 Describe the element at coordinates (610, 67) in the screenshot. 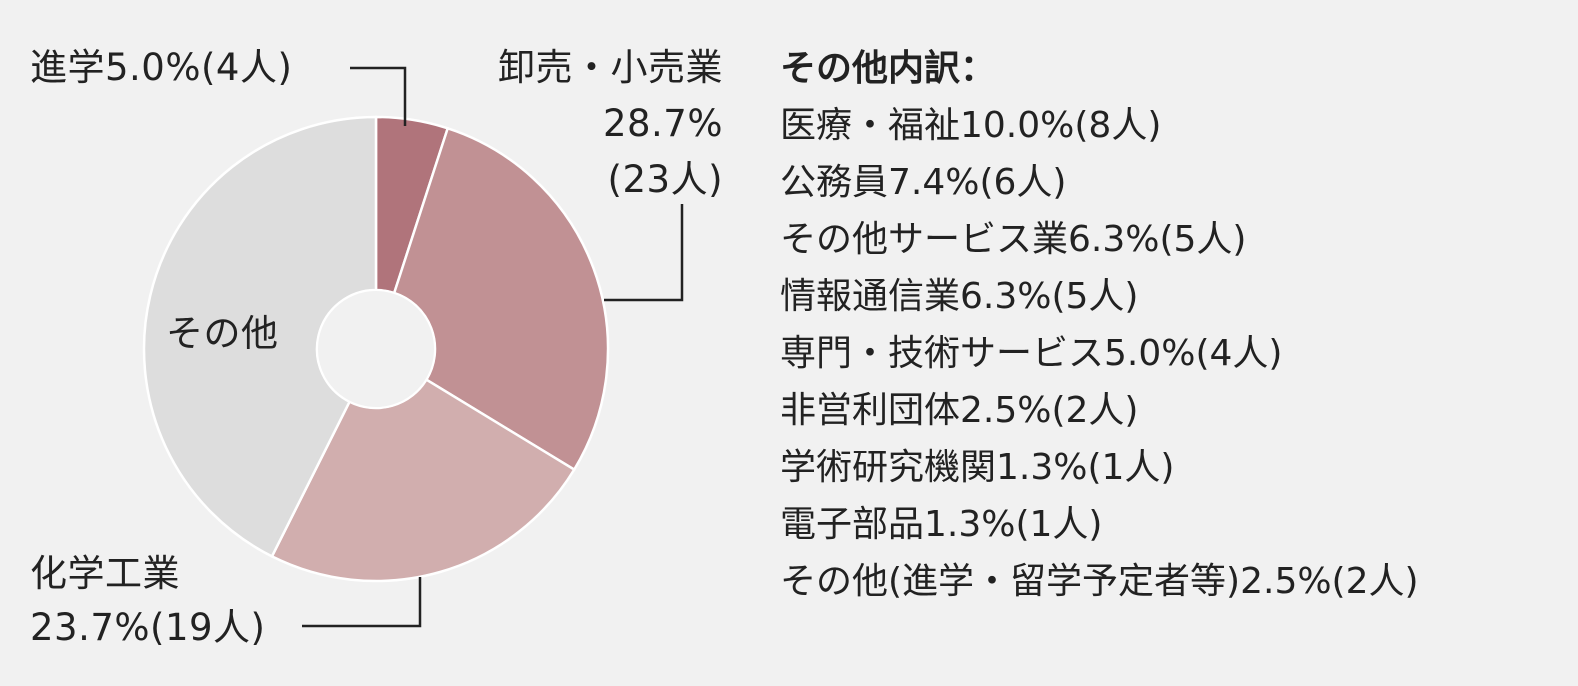

I see `label-oroshi-name: 卸売・小売業` at that location.